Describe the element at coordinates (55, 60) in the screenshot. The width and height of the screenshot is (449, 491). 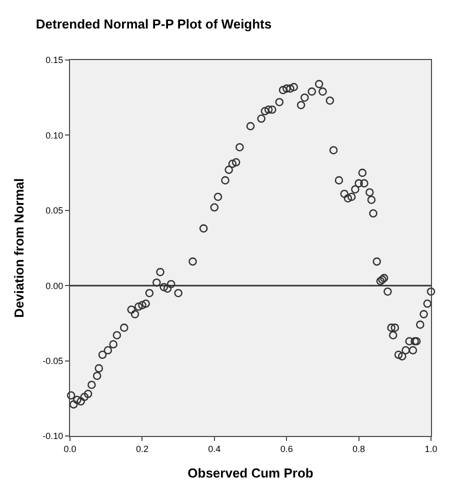
I see `y-tick-label: 0.15` at that location.